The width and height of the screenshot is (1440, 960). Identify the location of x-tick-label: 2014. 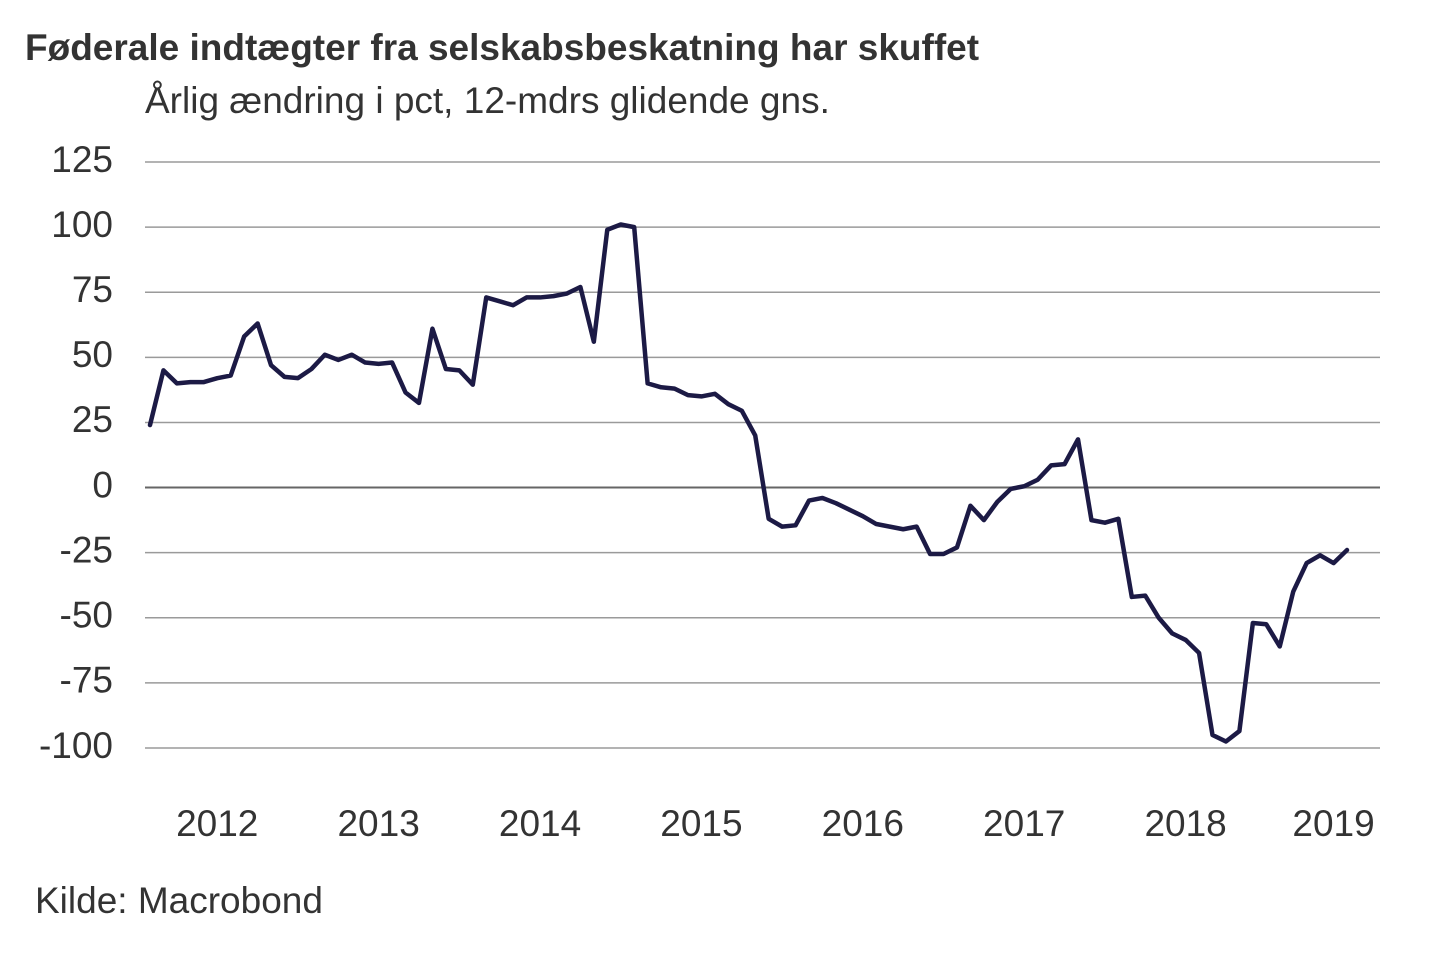
(540, 823).